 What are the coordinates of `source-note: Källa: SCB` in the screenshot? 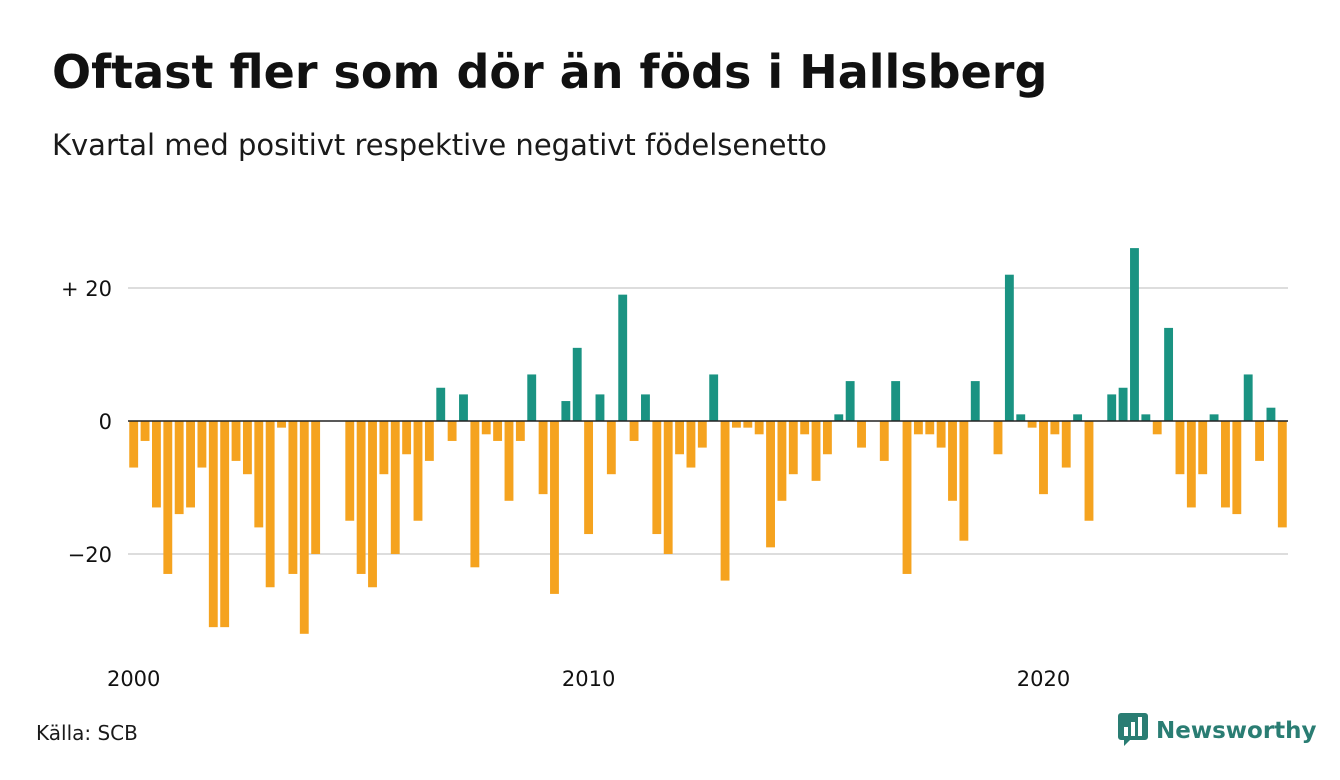 It's located at (87, 733).